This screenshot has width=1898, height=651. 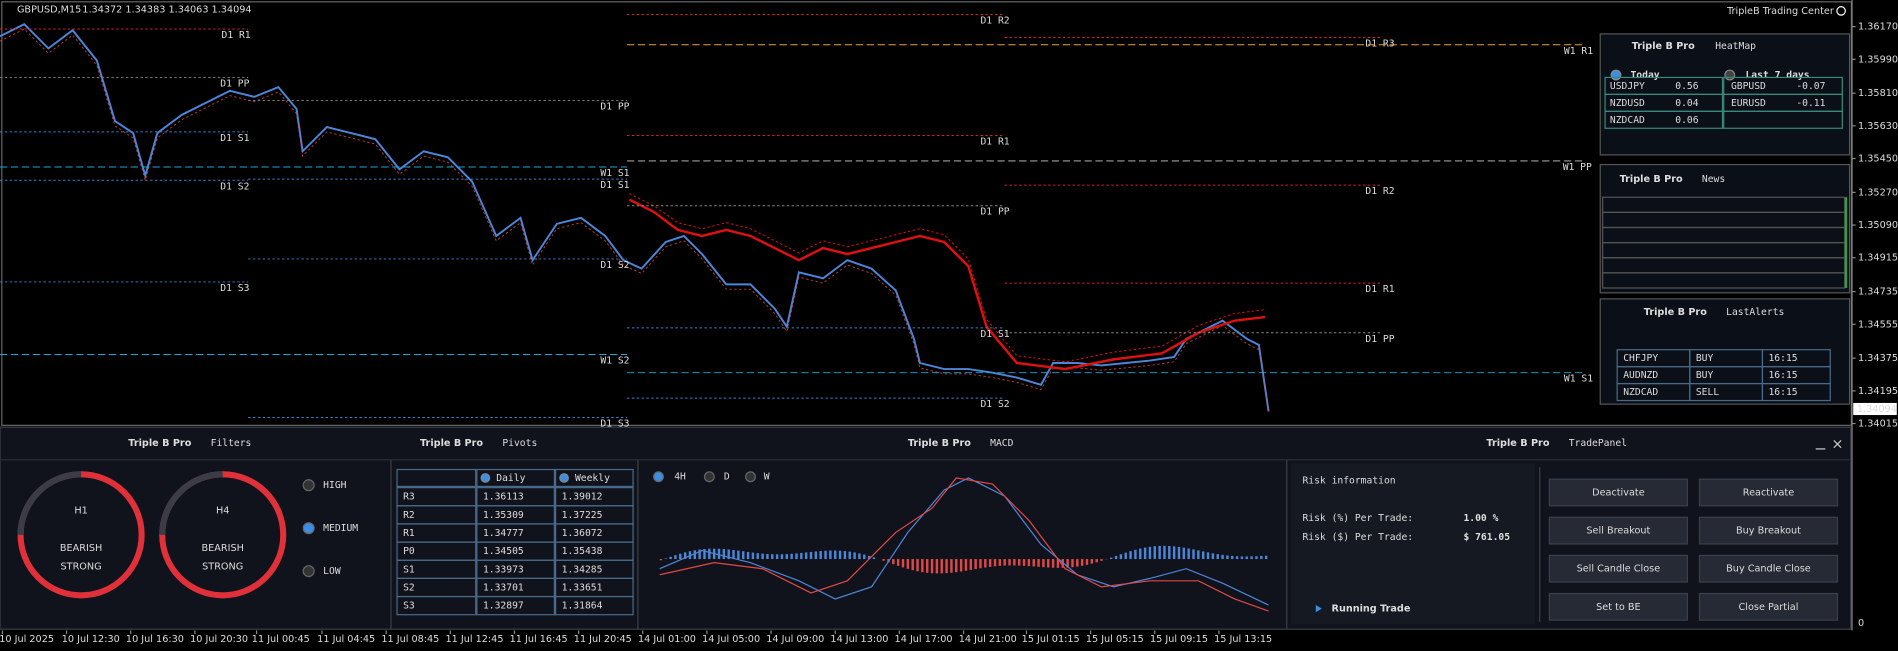 I want to click on pivot-label: D1 PP, so click(x=994, y=212).